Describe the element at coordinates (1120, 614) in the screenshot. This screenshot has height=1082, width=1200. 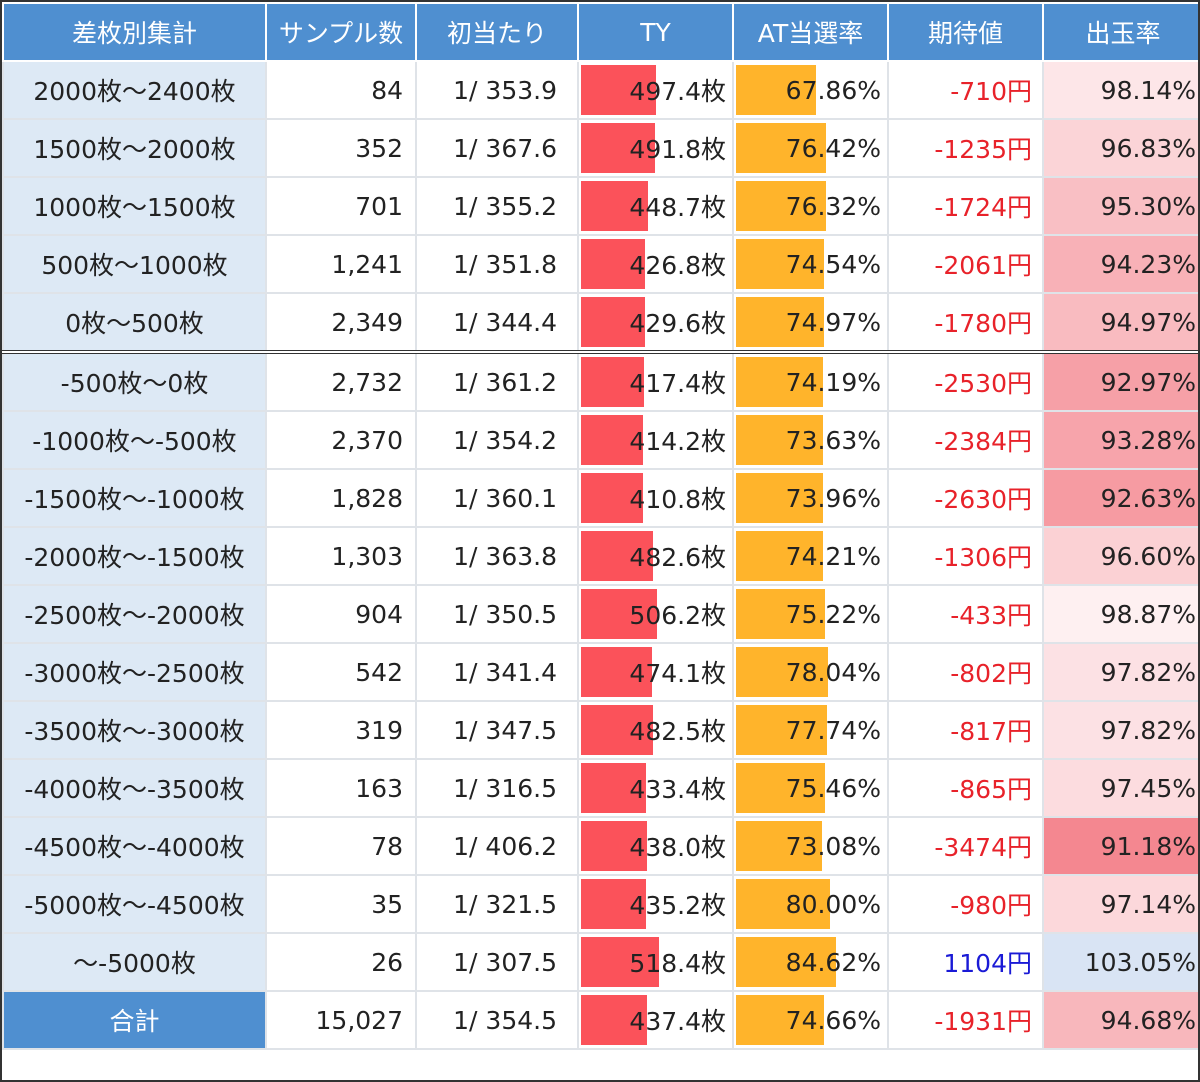
I see `payout-rate: 98.87%` at that location.